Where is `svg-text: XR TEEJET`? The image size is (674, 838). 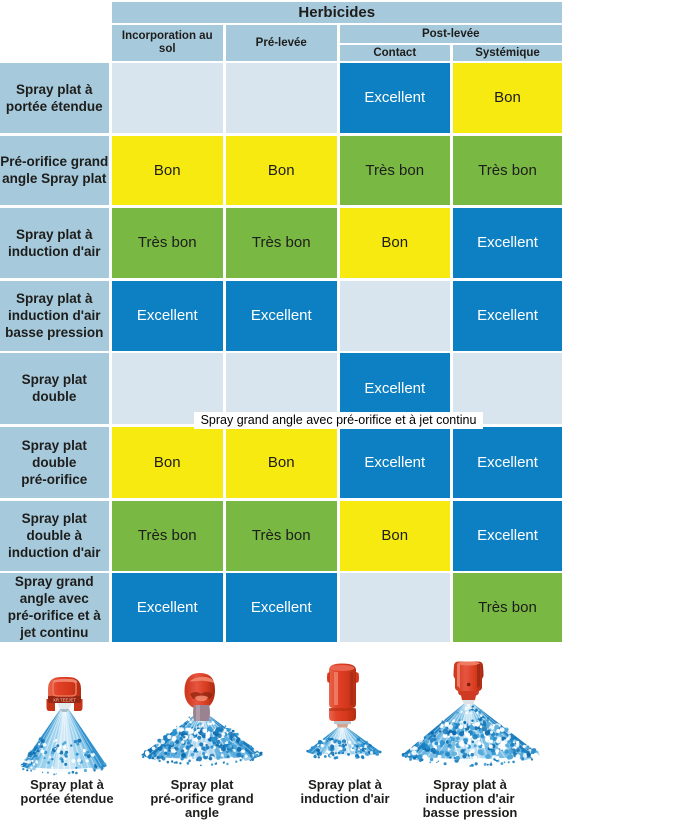 svg-text: XR TEEJET is located at coordinates (64, 700).